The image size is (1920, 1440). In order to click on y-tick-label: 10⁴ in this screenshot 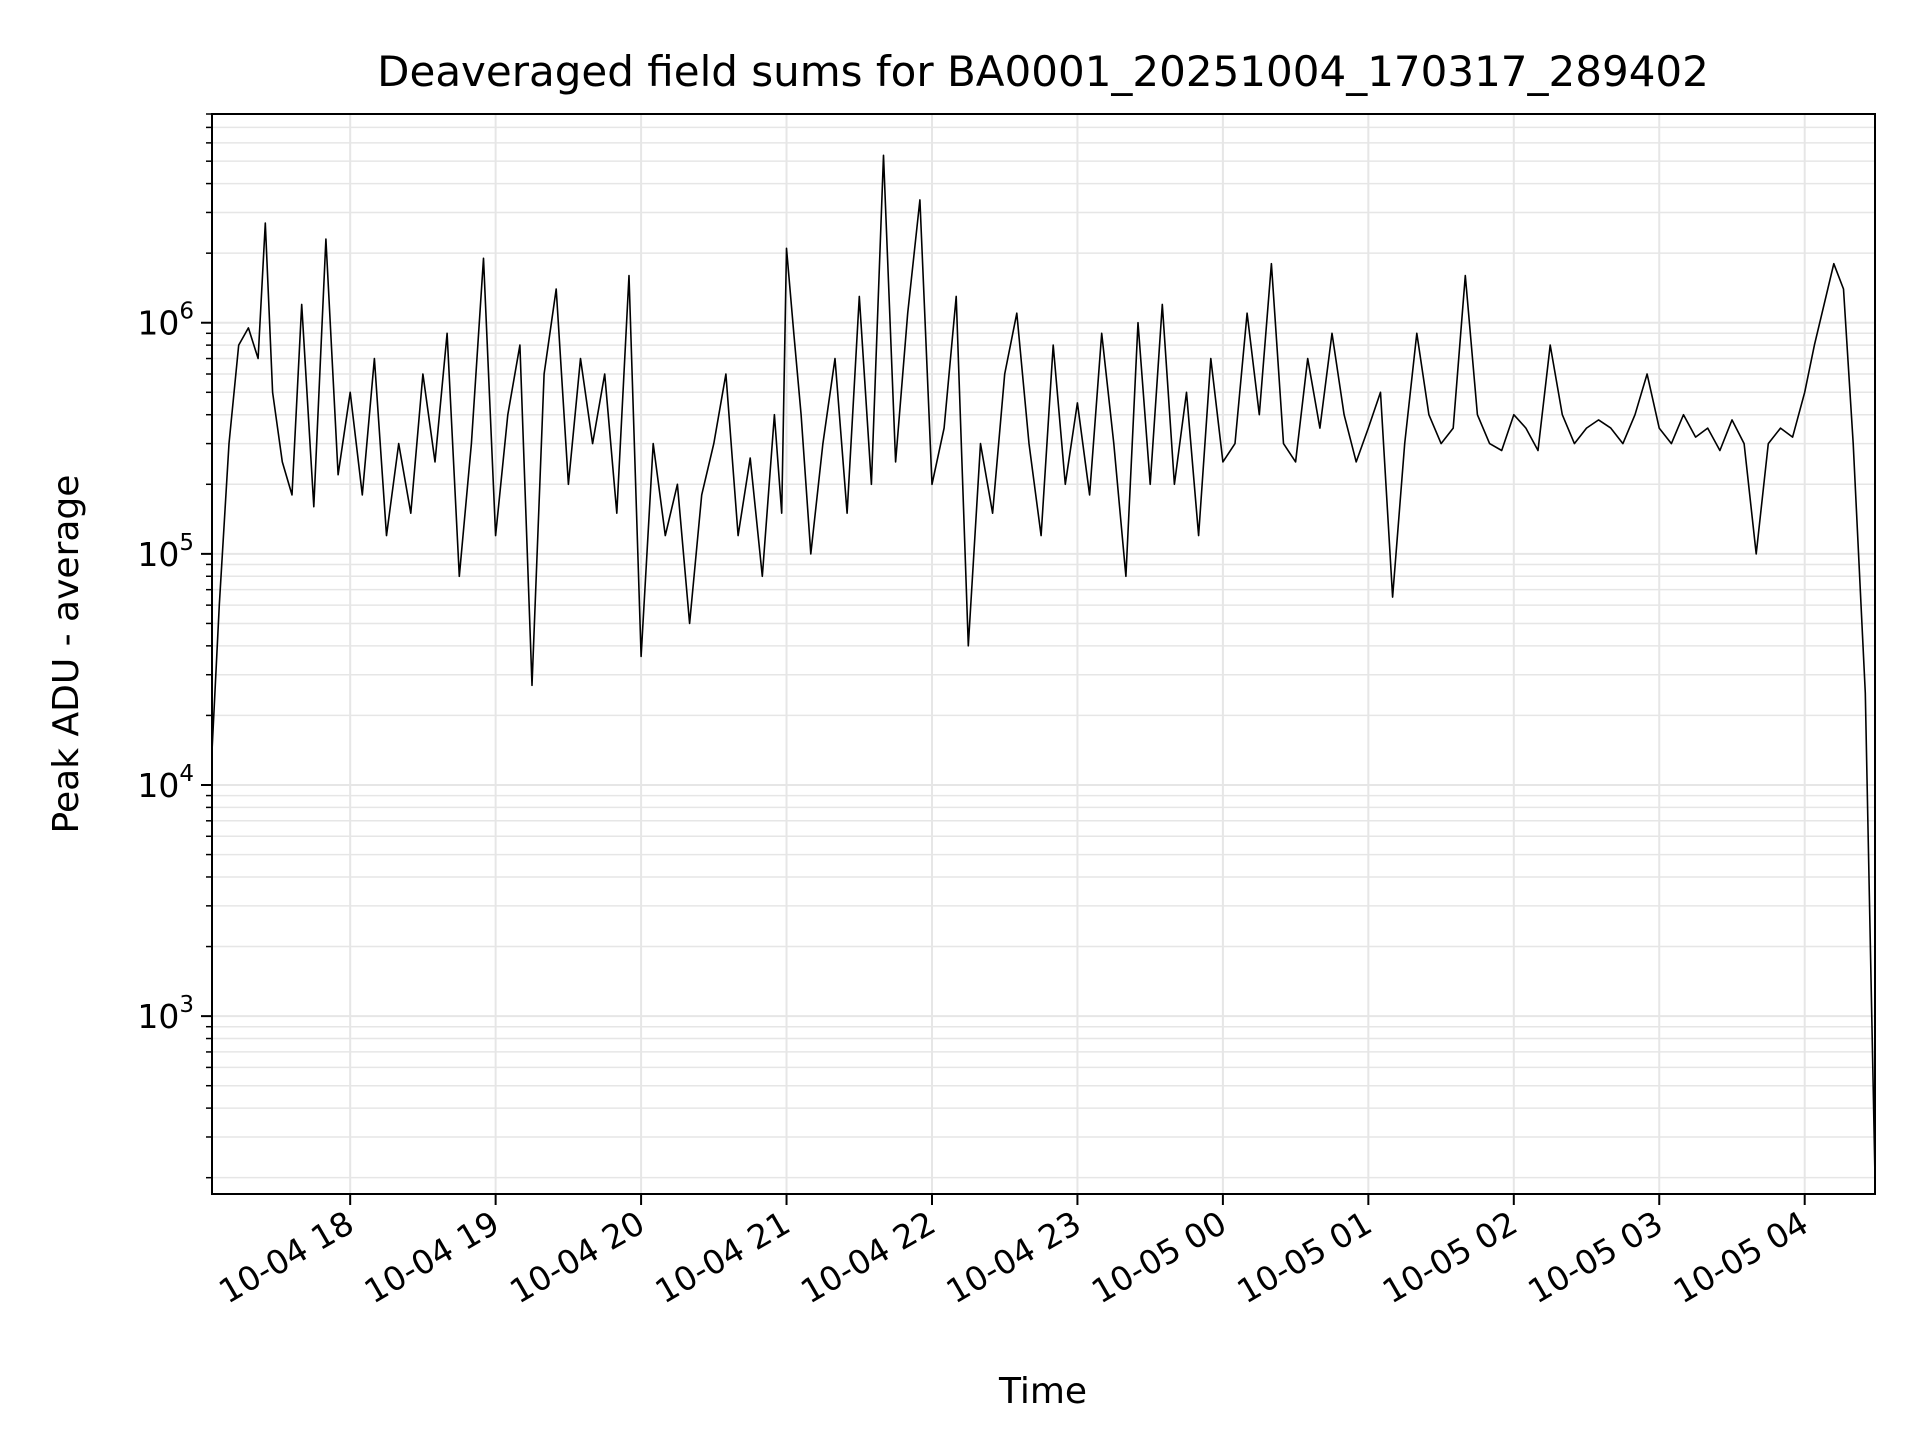, I will do `click(165, 783)`.